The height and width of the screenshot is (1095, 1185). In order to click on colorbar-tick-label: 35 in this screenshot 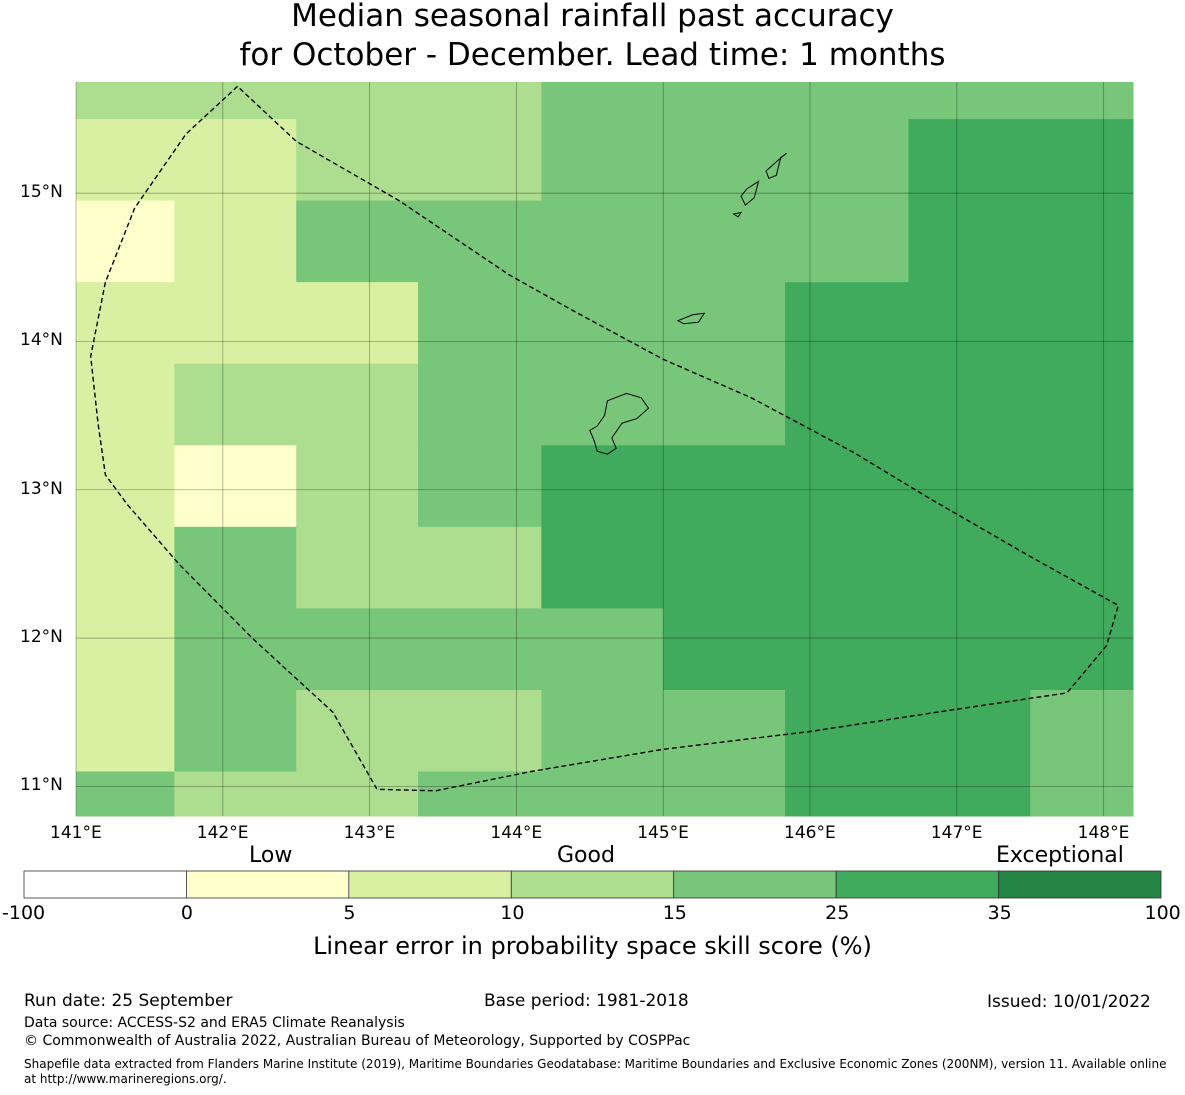, I will do `click(999, 913)`.